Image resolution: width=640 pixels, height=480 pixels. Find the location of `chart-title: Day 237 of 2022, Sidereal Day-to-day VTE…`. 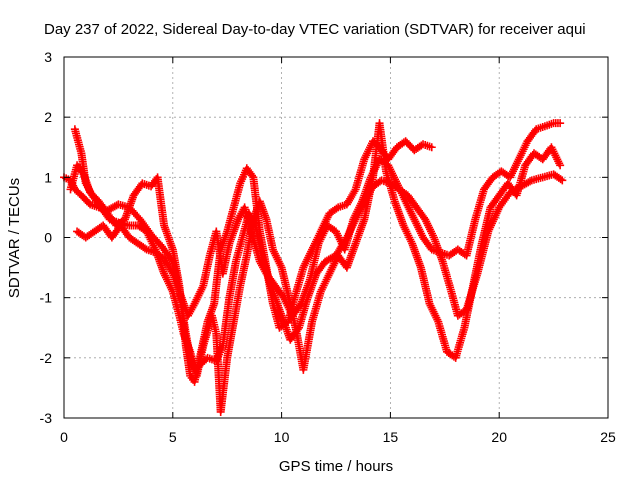

chart-title: Day 237 of 2022, Sidereal Day-to-day VTE… is located at coordinates (315, 29).